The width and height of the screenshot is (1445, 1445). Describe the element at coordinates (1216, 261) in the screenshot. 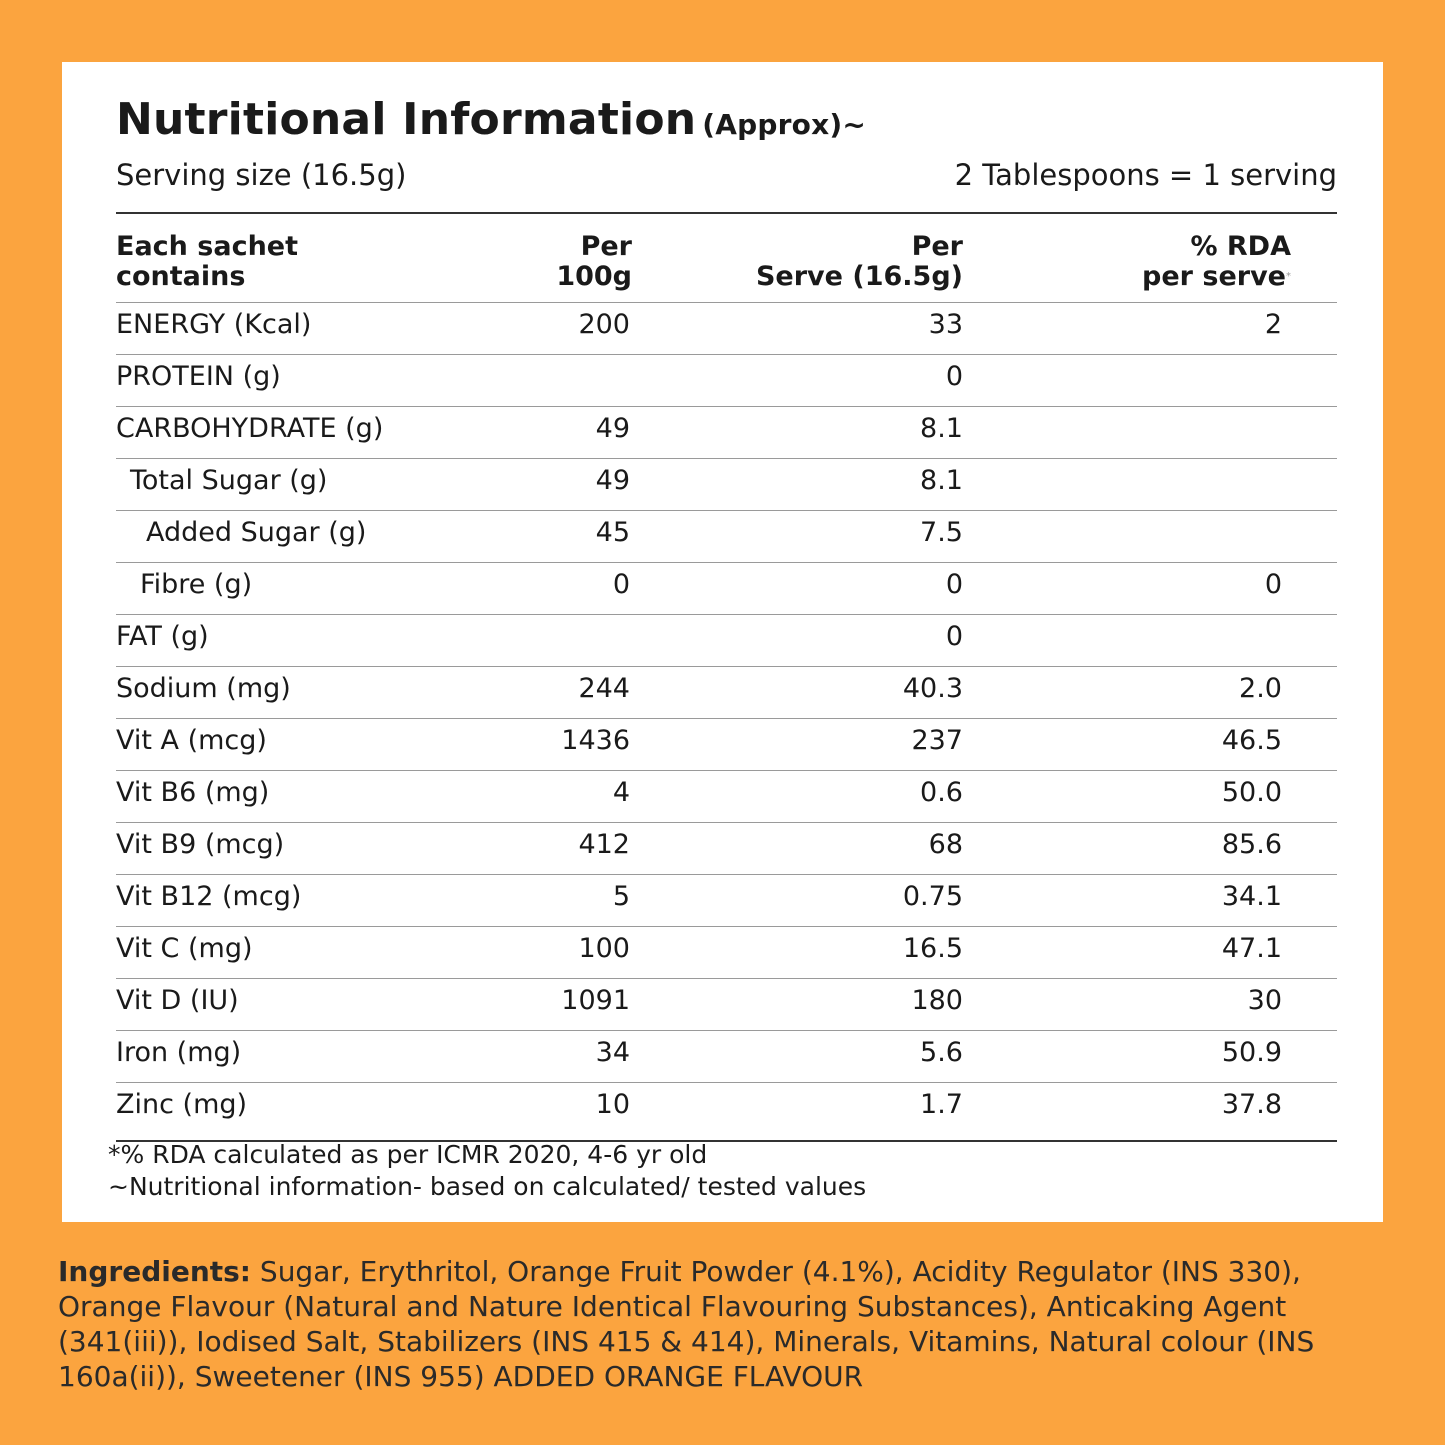

I see `column-header-rda: % RDA per serve*` at that location.